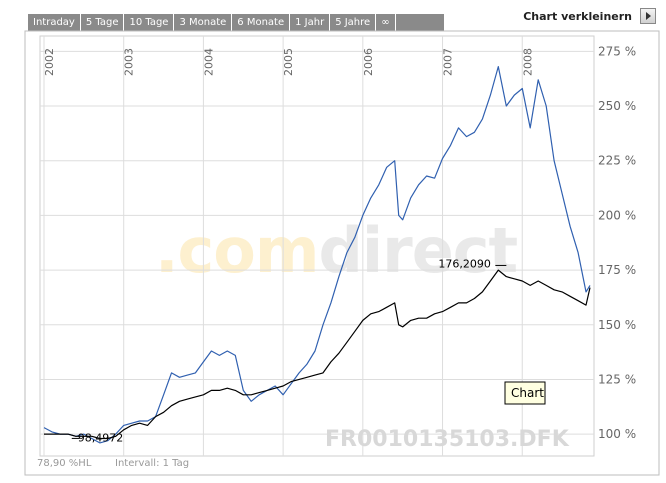 The image size is (666, 483). What do you see at coordinates (617, 51) in the screenshot?
I see `y-tick-label: 275 %` at bounding box center [617, 51].